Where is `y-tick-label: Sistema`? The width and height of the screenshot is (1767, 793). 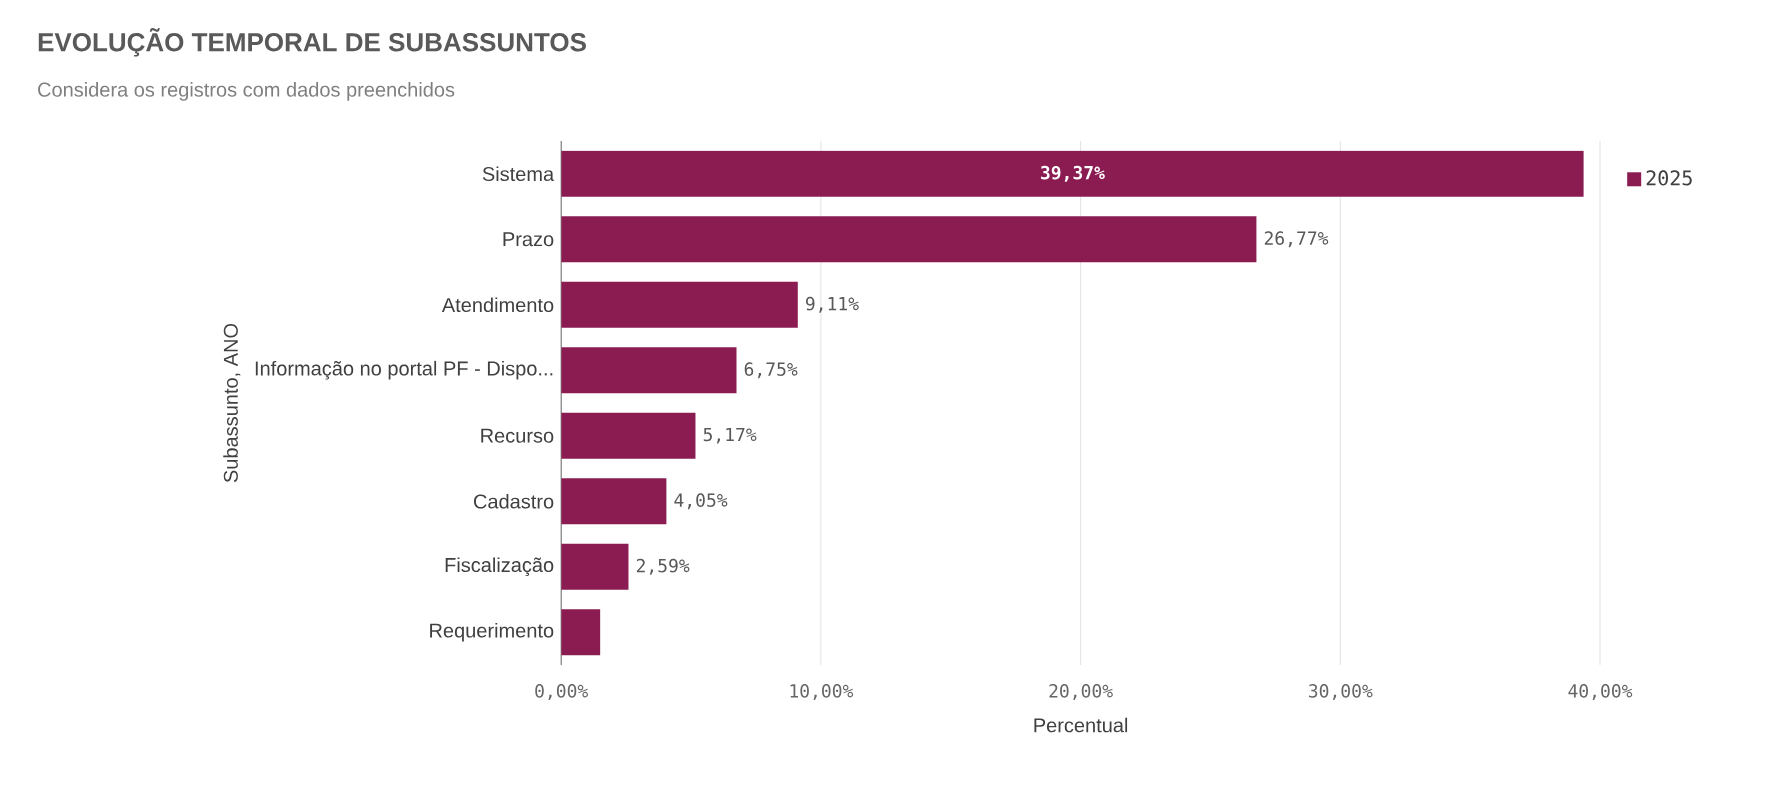 y-tick-label: Sistema is located at coordinates (518, 174).